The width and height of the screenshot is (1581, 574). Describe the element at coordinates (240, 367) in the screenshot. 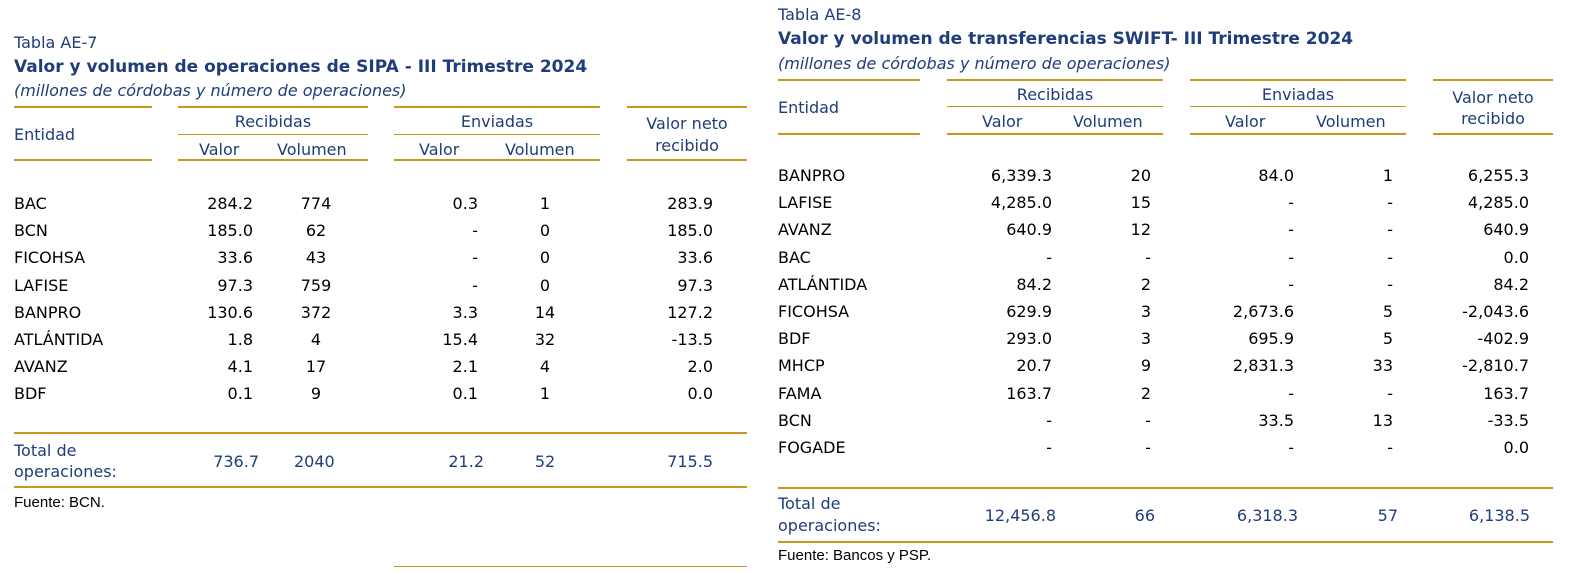

I see `table-cell: 4.1` at that location.